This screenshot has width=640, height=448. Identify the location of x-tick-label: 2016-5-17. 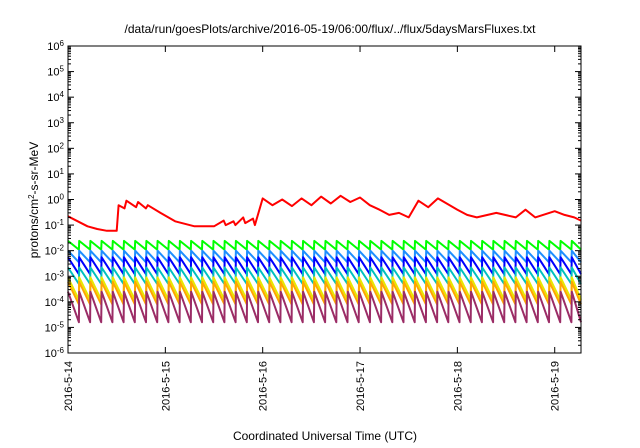
(361, 386).